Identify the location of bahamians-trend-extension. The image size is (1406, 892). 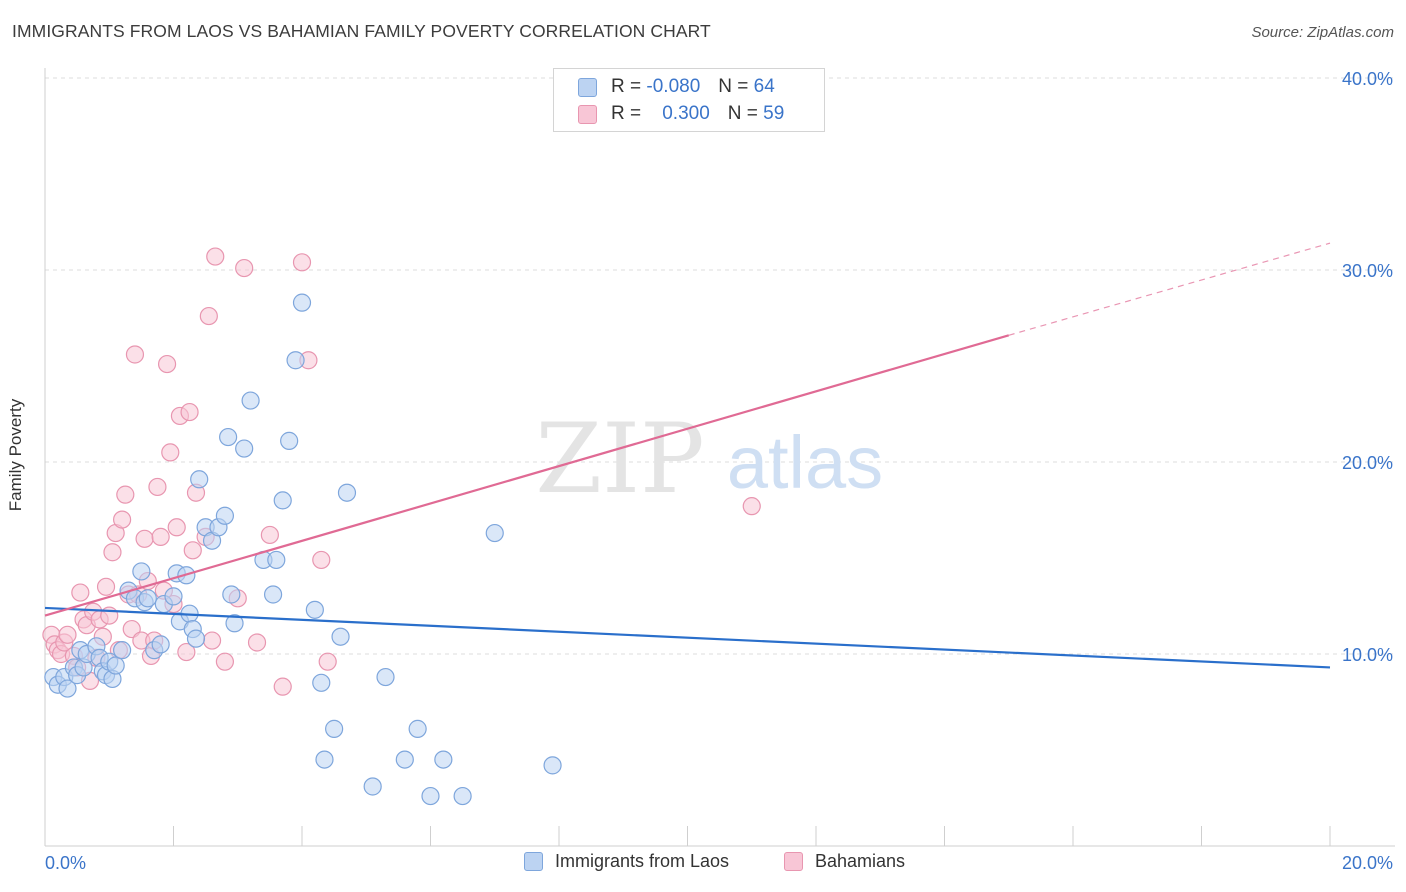
(1169, 289).